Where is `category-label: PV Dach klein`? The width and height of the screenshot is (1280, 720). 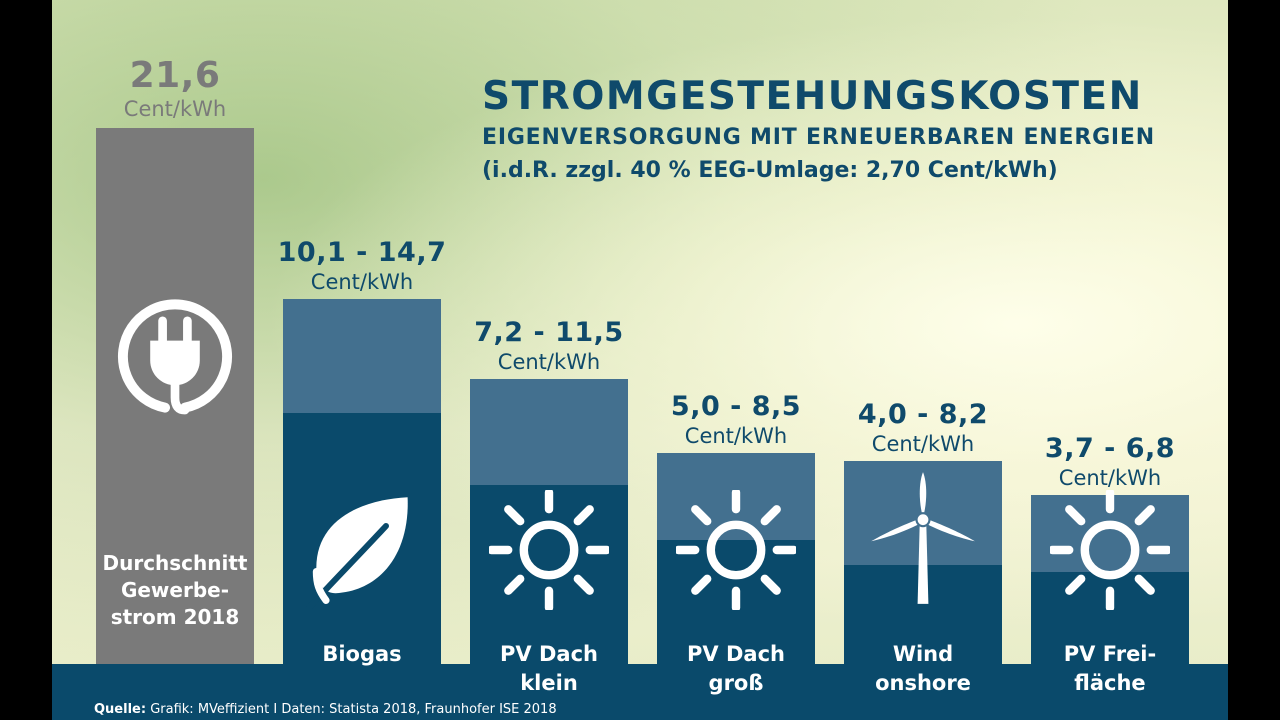
category-label: PV Dach klein is located at coordinates (549, 669).